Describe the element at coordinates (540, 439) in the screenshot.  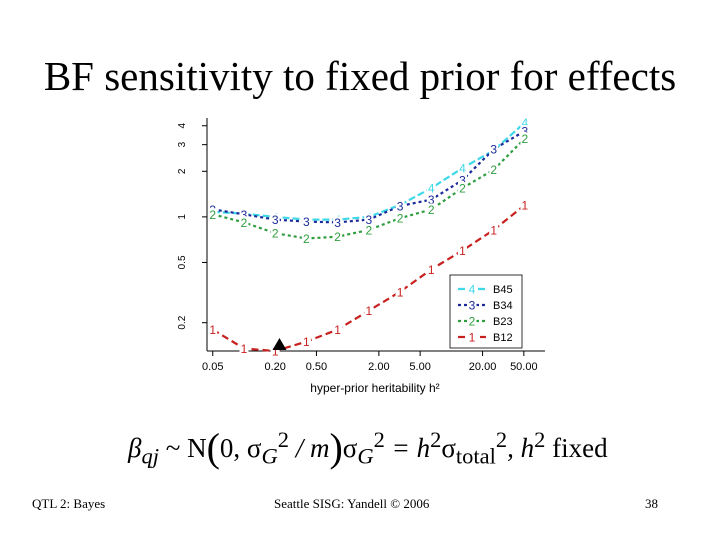
I see `formula-h2-sup: 2` at that location.